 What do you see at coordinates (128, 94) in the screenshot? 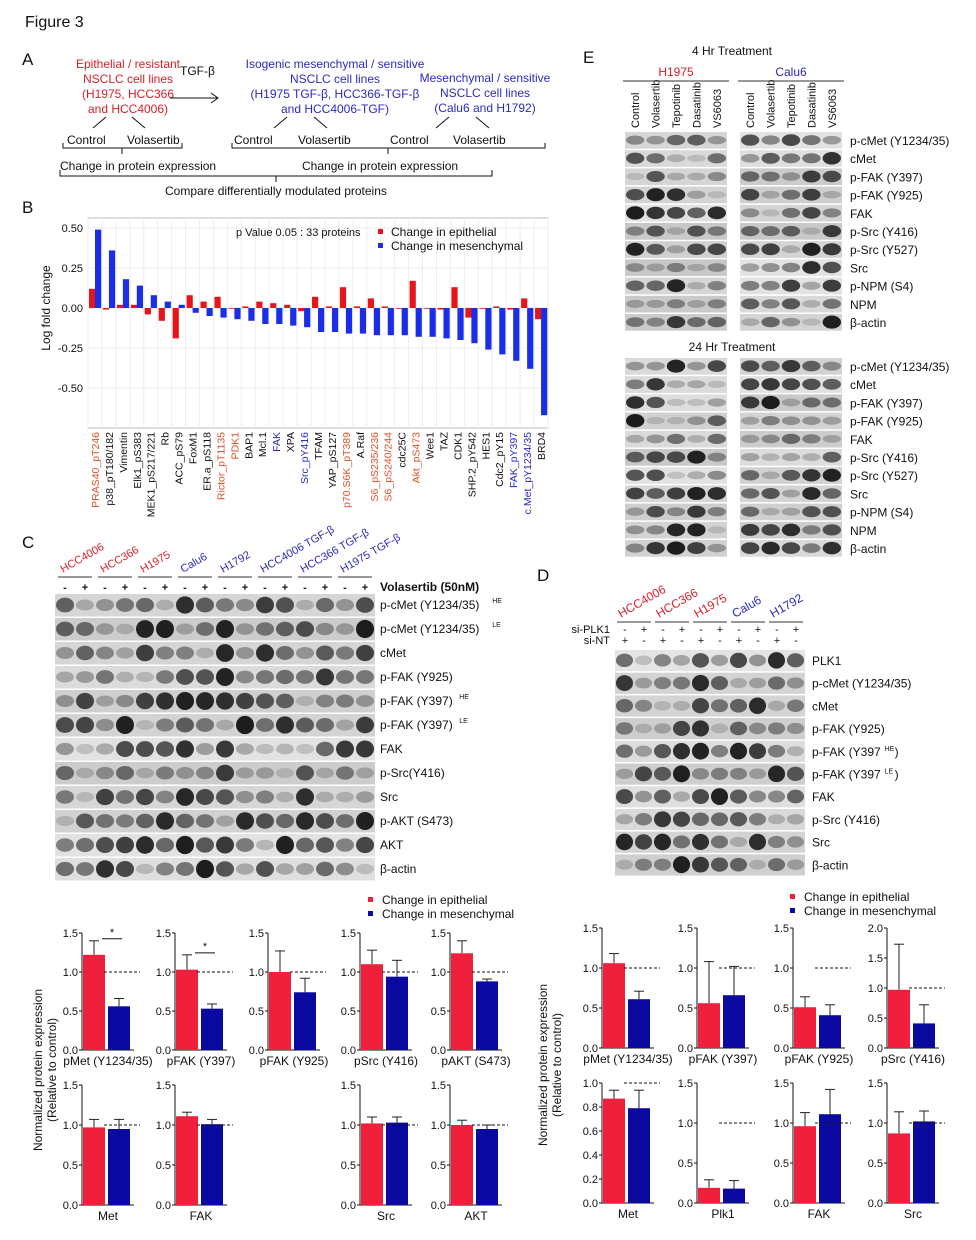
I see `epithelial-line-3: (H1975, HCC366` at bounding box center [128, 94].